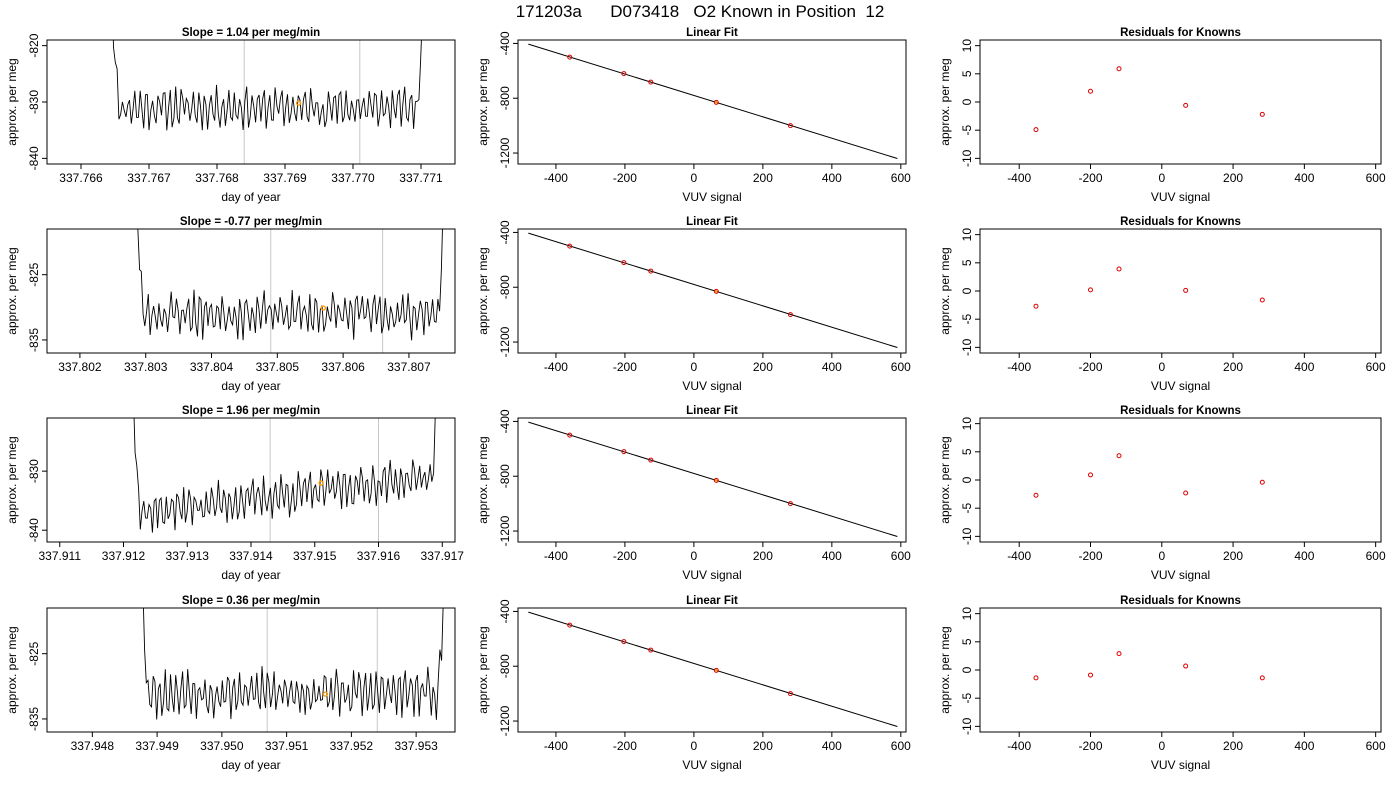 The image size is (1400, 800). Describe the element at coordinates (325, 694) in the screenshot. I see `mean-marker` at that location.